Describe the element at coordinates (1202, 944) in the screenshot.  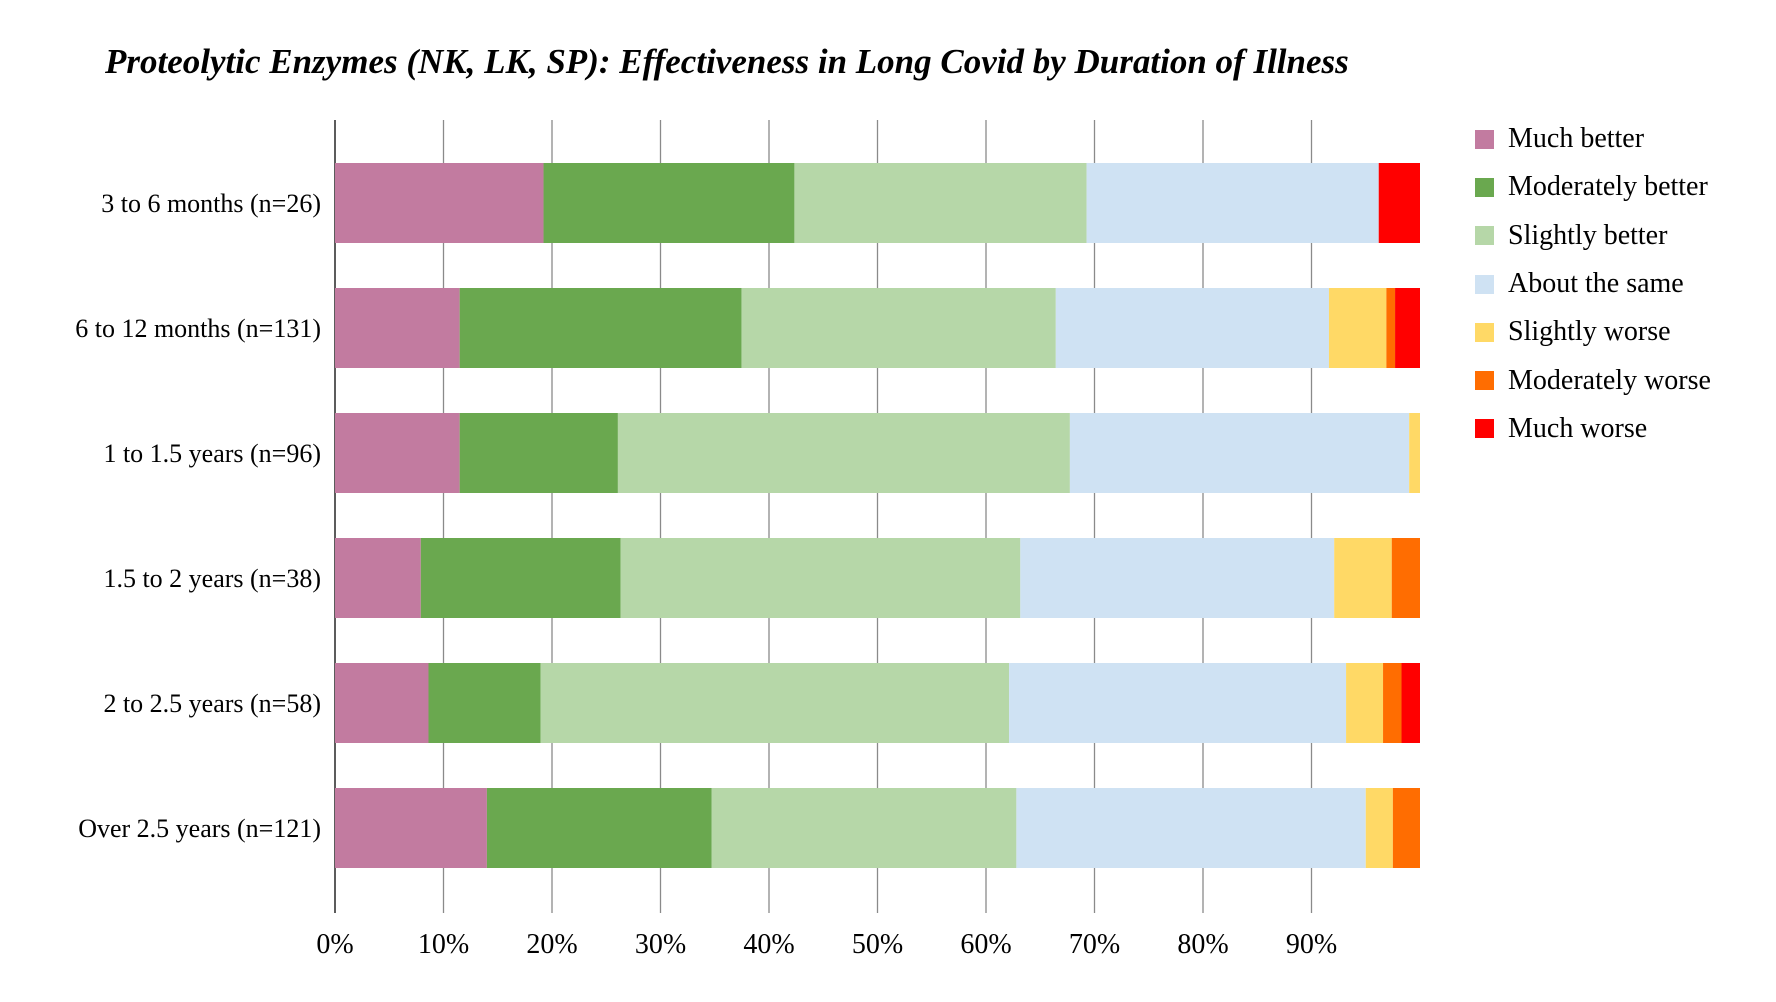
I see `x-tick-label: 80%` at that location.